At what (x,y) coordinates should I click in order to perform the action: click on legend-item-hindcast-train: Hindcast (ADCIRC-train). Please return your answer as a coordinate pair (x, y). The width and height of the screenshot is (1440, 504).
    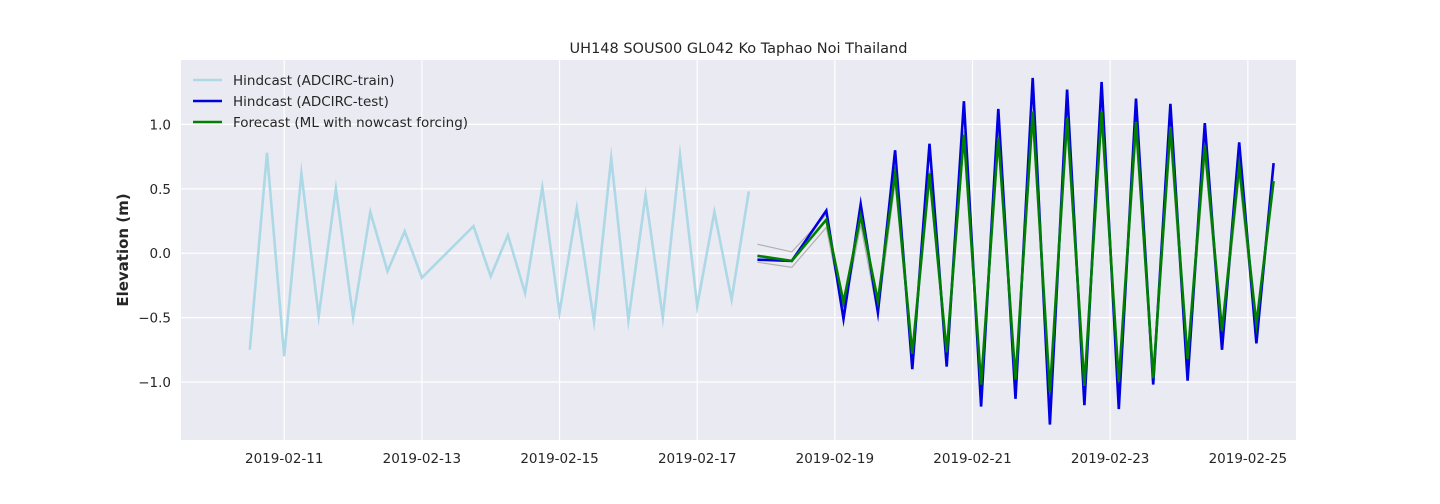
    Looking at the image, I should click on (293, 81).